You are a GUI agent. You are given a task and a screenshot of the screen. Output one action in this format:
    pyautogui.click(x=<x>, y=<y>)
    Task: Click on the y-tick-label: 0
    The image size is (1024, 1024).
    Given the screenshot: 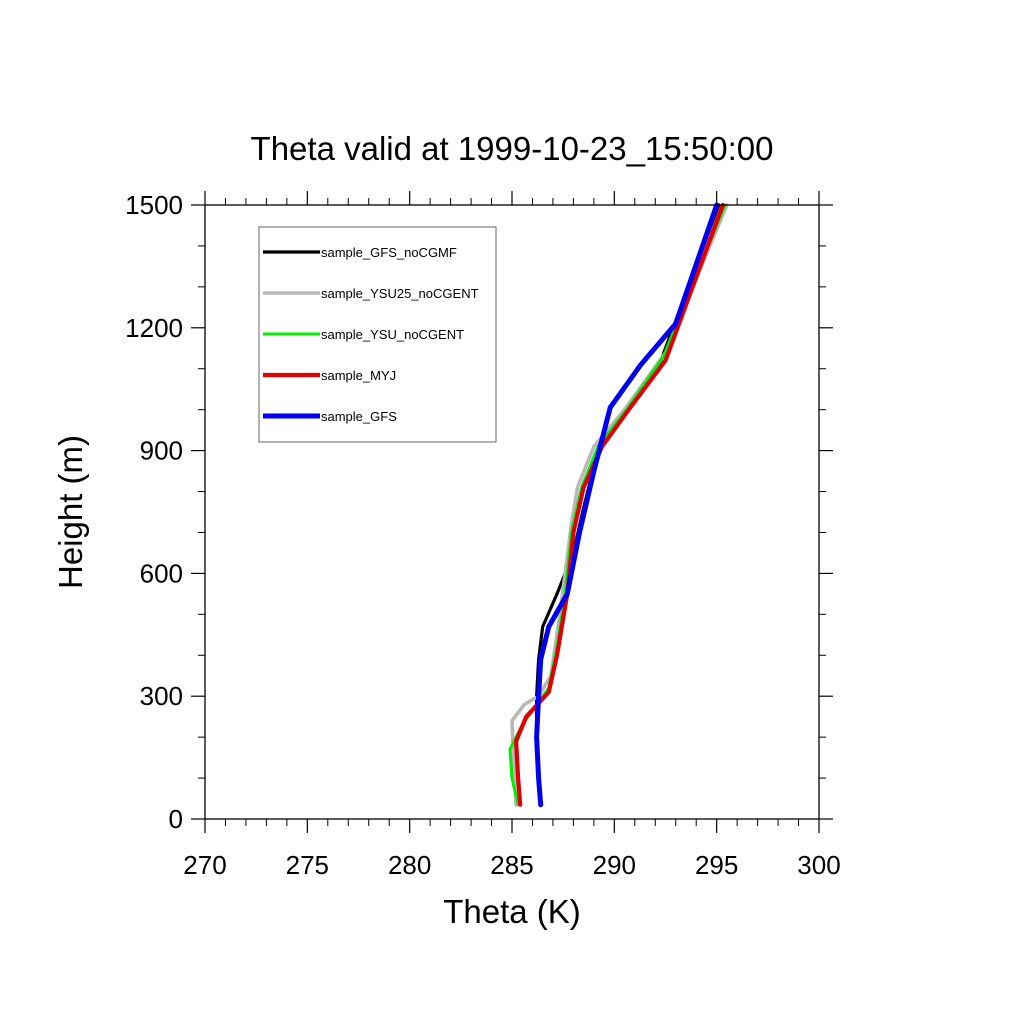 What is the action you would take?
    pyautogui.click(x=176, y=819)
    